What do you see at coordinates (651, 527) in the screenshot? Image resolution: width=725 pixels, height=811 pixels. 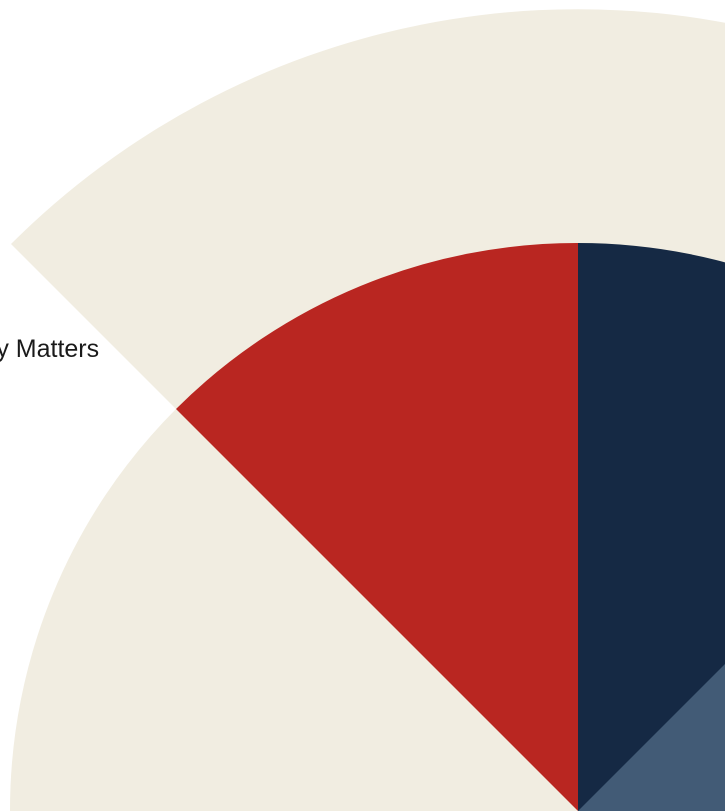 I see `navy-sector` at bounding box center [651, 527].